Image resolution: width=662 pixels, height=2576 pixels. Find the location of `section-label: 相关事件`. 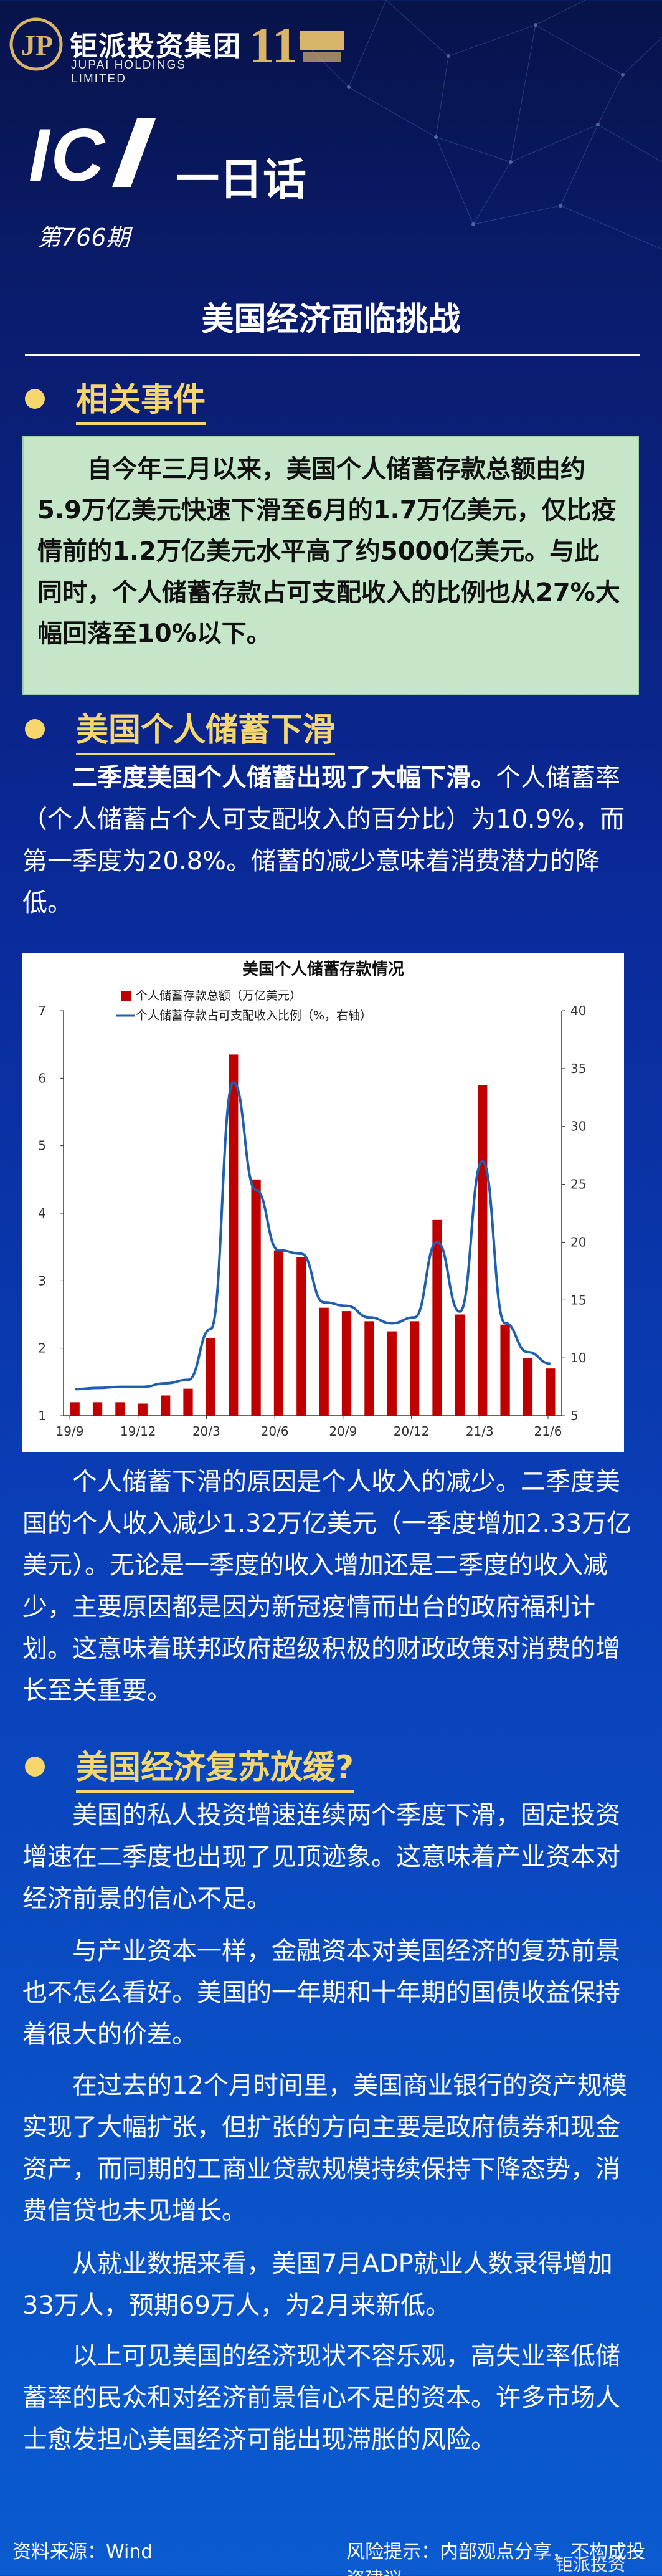

section-label: 相关事件 is located at coordinates (141, 399).